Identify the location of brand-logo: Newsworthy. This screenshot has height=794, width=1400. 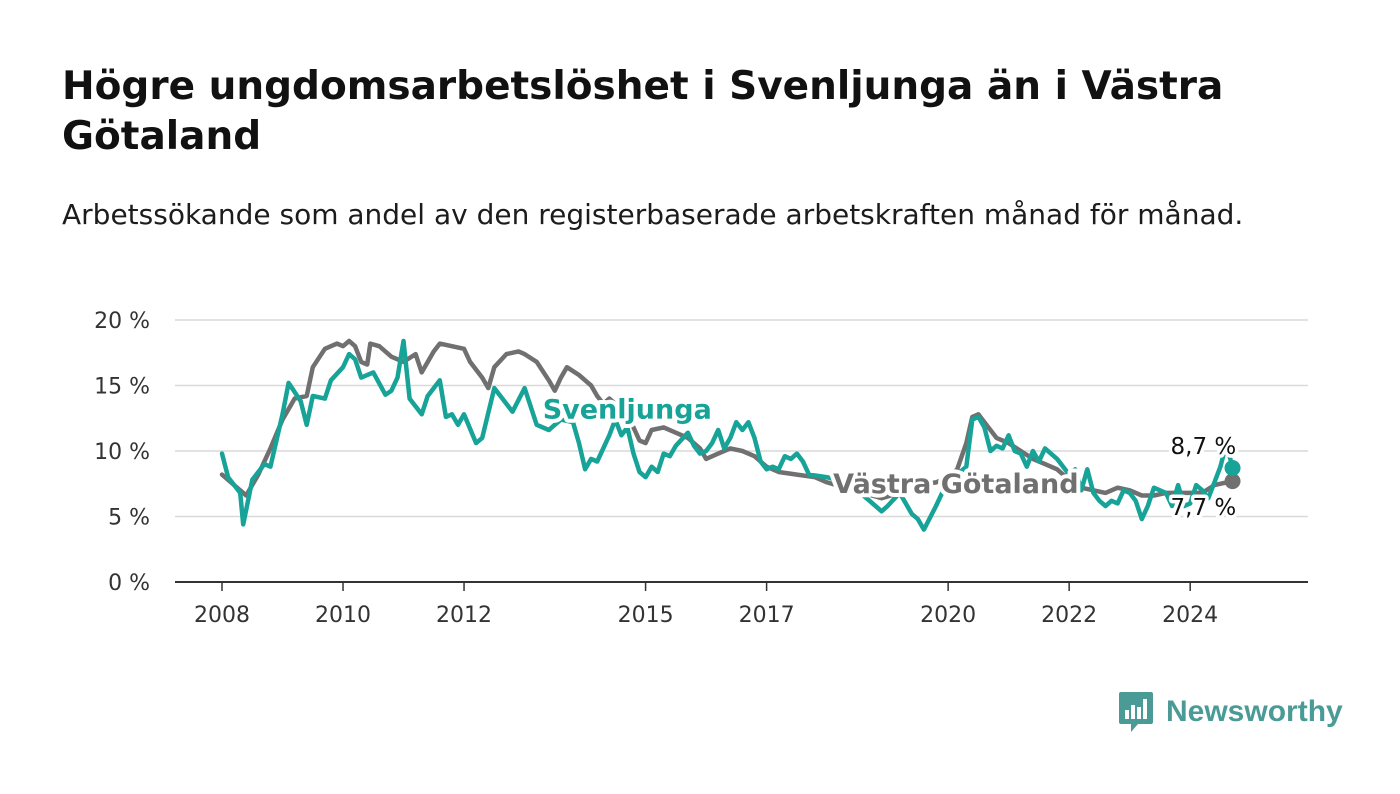
(1230, 712).